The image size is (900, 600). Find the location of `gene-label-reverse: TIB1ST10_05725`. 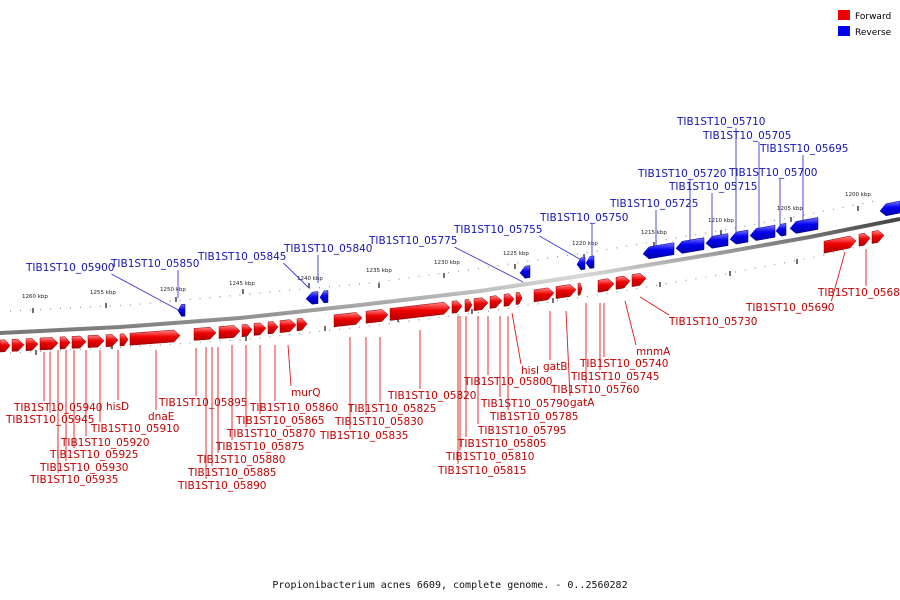

gene-label-reverse: TIB1ST10_05725 is located at coordinates (654, 204).